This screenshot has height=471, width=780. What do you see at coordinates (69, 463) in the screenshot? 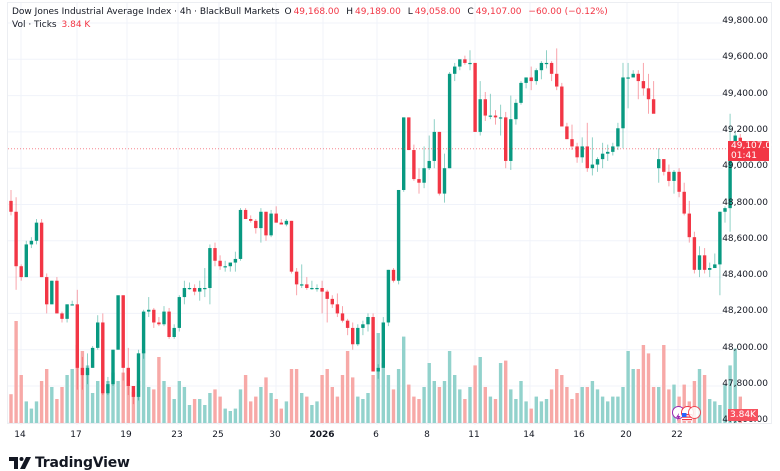
I see `tradingview-logo: TradingView` at bounding box center [69, 463].